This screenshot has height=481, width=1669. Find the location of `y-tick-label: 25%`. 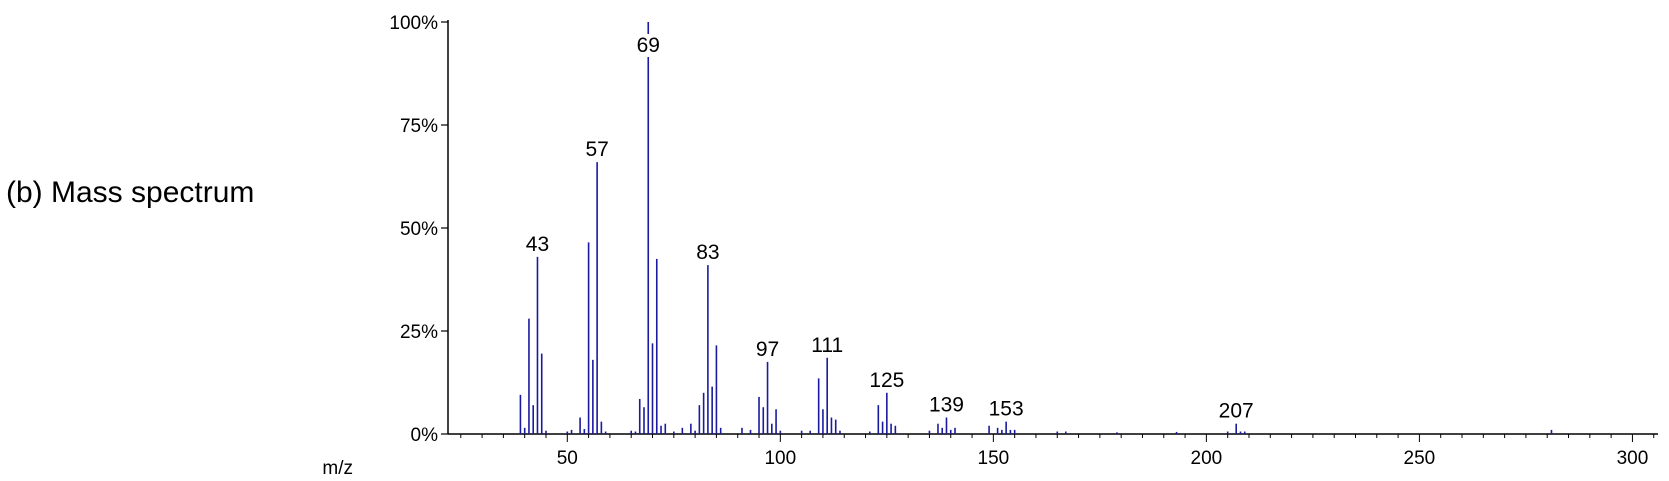

y-tick-label: 25% is located at coordinates (419, 332).